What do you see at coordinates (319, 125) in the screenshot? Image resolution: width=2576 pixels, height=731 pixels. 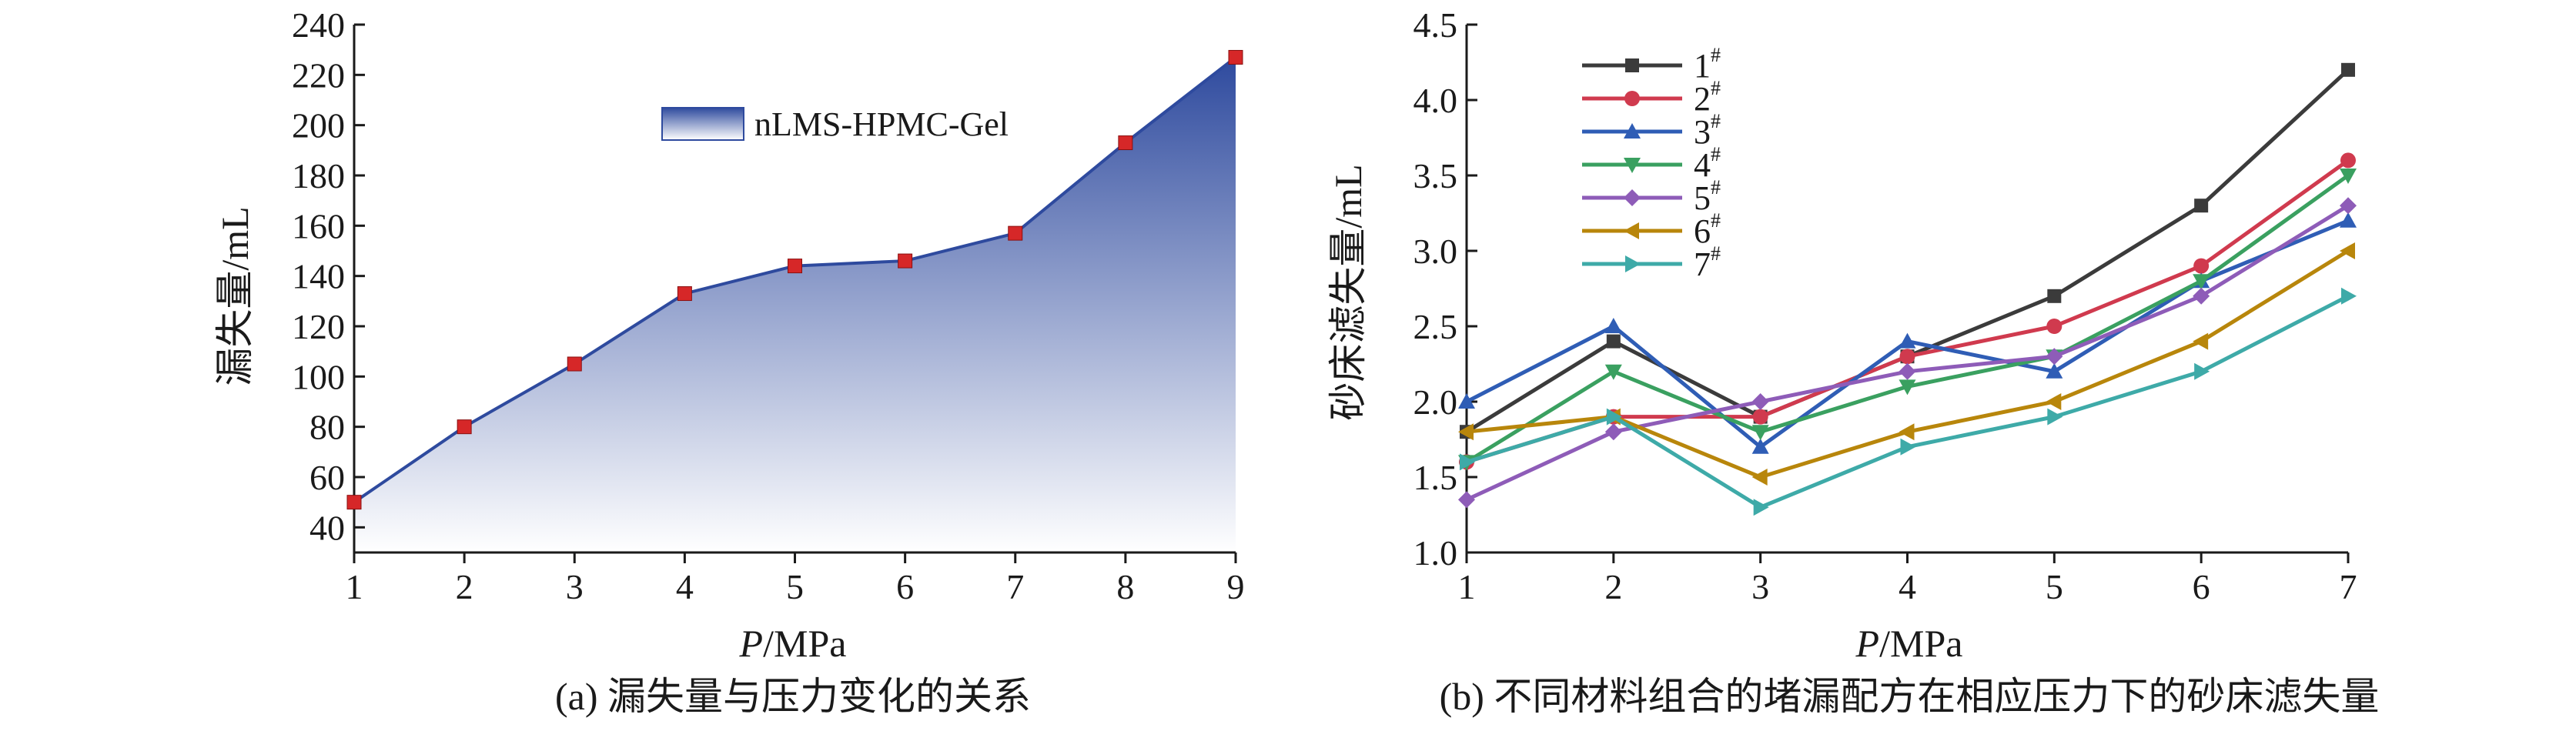 I see `panel-a-y-tick-label: 200` at bounding box center [319, 125].